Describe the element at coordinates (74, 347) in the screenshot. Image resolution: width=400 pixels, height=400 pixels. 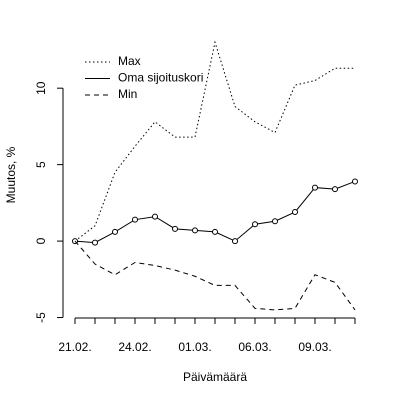
I see `x-tick-label: 21.02.` at that location.